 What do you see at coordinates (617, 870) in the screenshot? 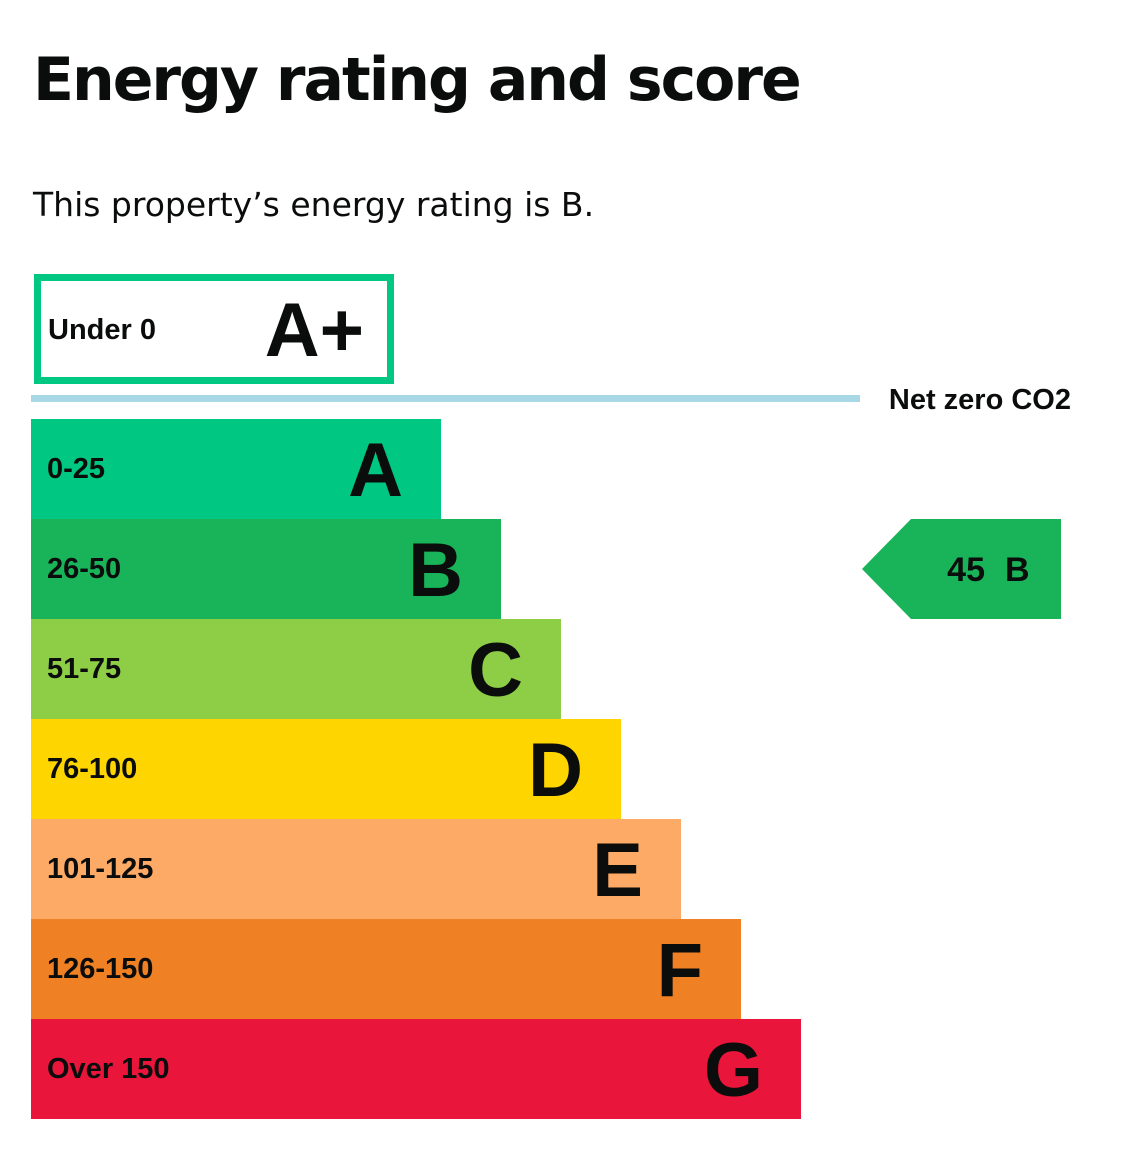
I see `band-e-letter: E` at bounding box center [617, 870].